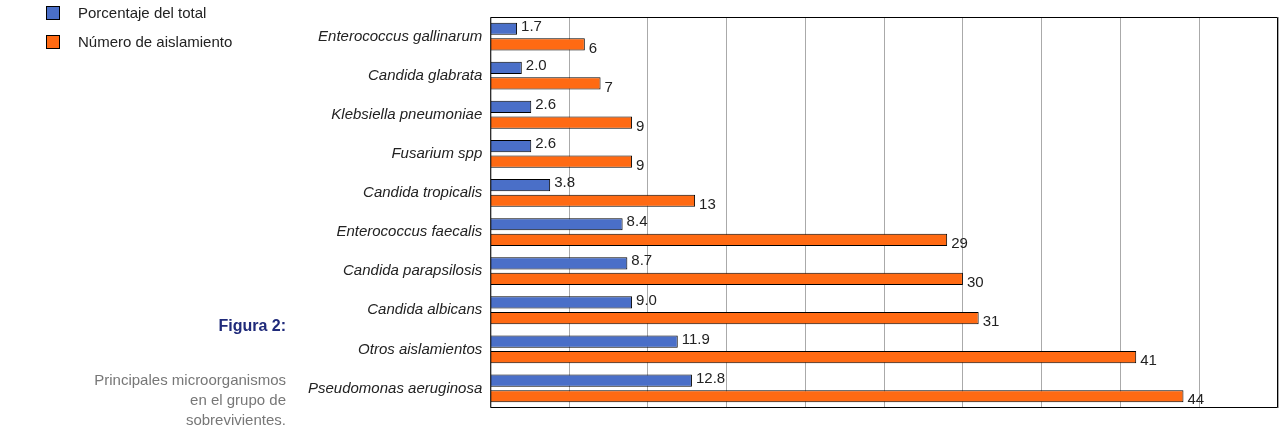  I want to click on data-label: 29, so click(959, 243).